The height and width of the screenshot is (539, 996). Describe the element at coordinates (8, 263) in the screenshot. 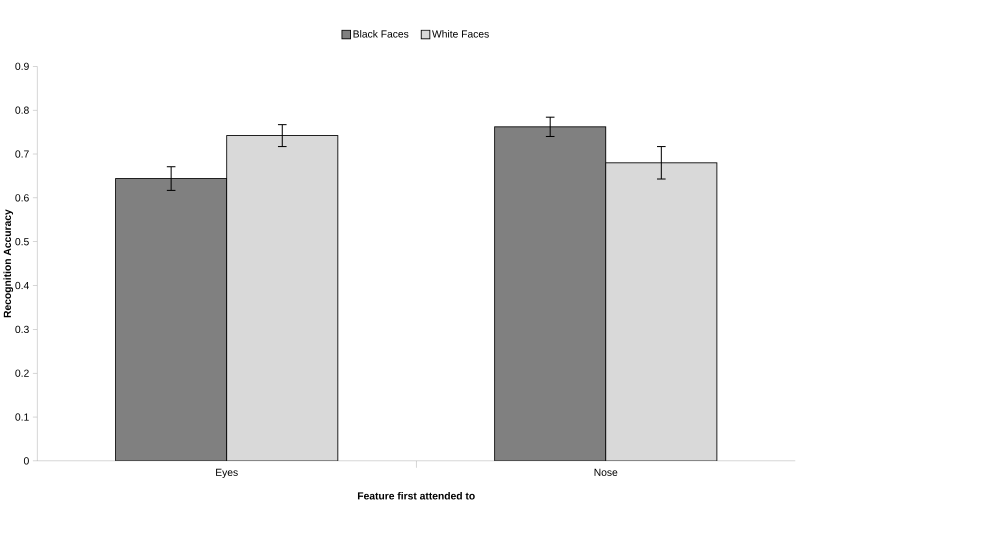

I see `y-axis-title: Recognition Accuracy` at that location.